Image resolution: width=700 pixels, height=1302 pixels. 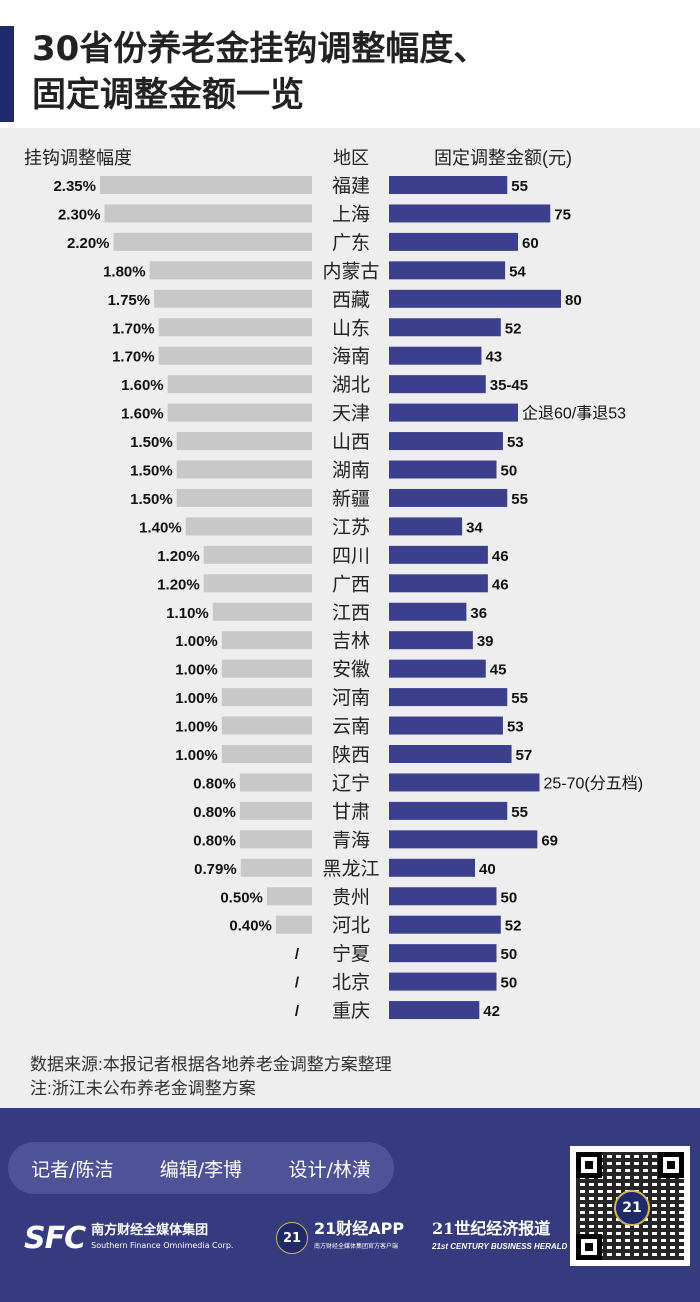 What do you see at coordinates (7, 74) in the screenshot?
I see `title-accent-bar` at bounding box center [7, 74].